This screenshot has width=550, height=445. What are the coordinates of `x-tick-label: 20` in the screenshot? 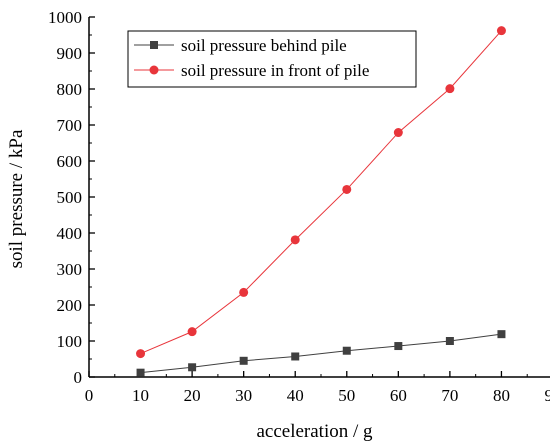 It's located at (192, 395).